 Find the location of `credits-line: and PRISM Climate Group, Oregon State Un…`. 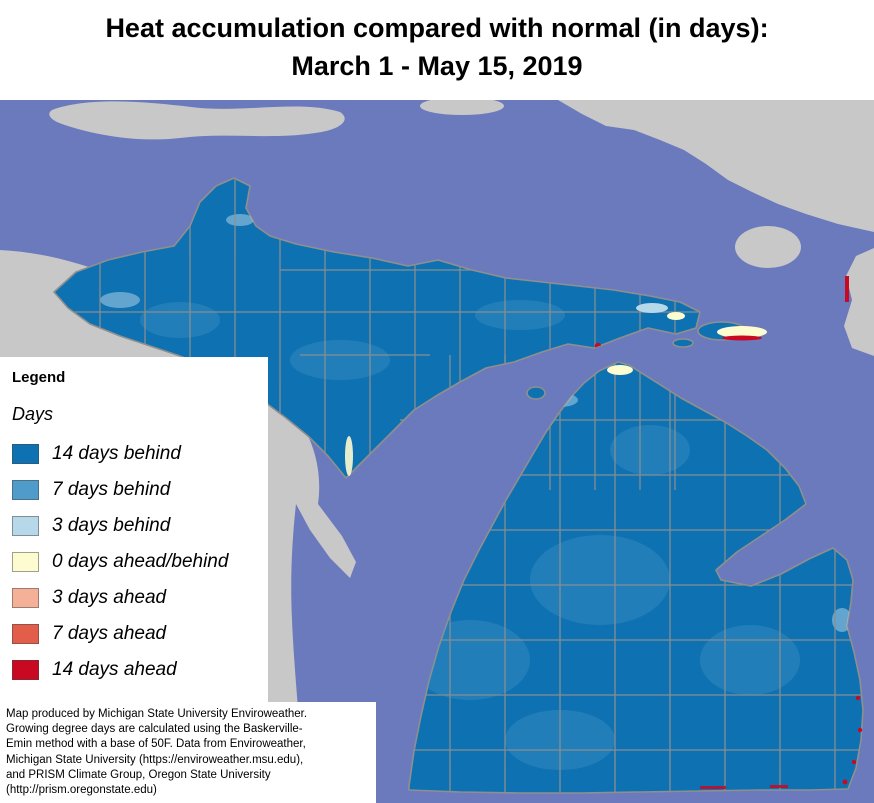

credits-line: and PRISM Climate Group, Oregon State Un… is located at coordinates (138, 774).